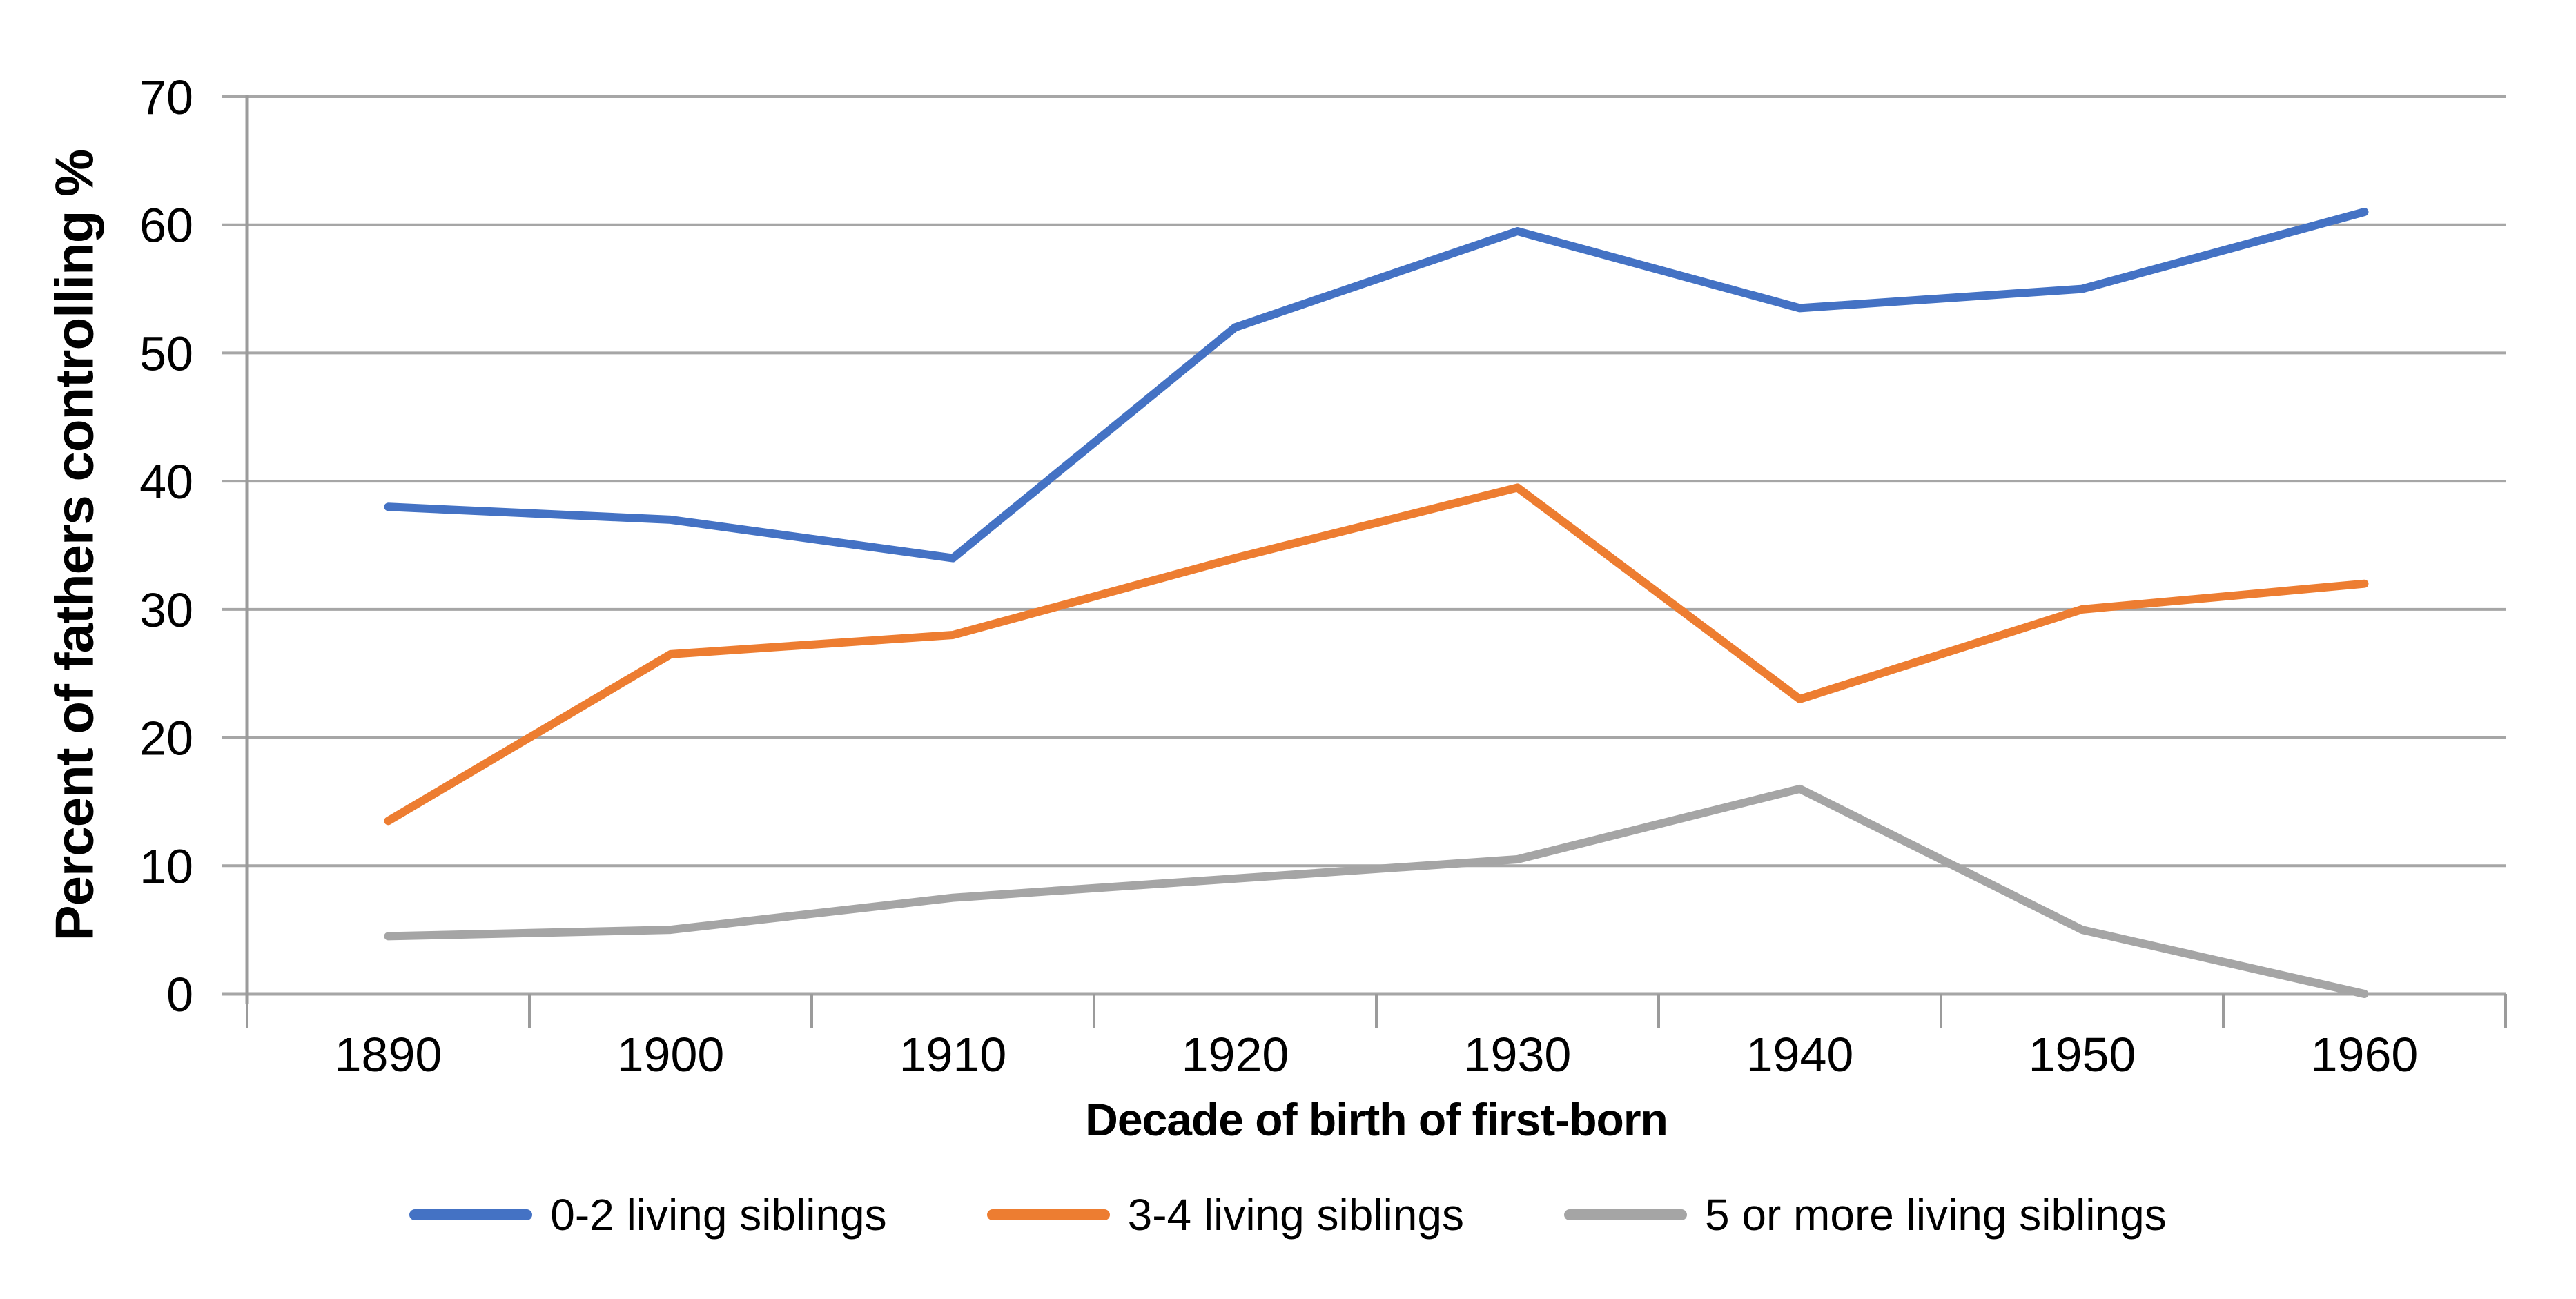 The width and height of the screenshot is (2576, 1299). Describe the element at coordinates (1800, 1055) in the screenshot. I see `x-tick-label: 1940` at that location.